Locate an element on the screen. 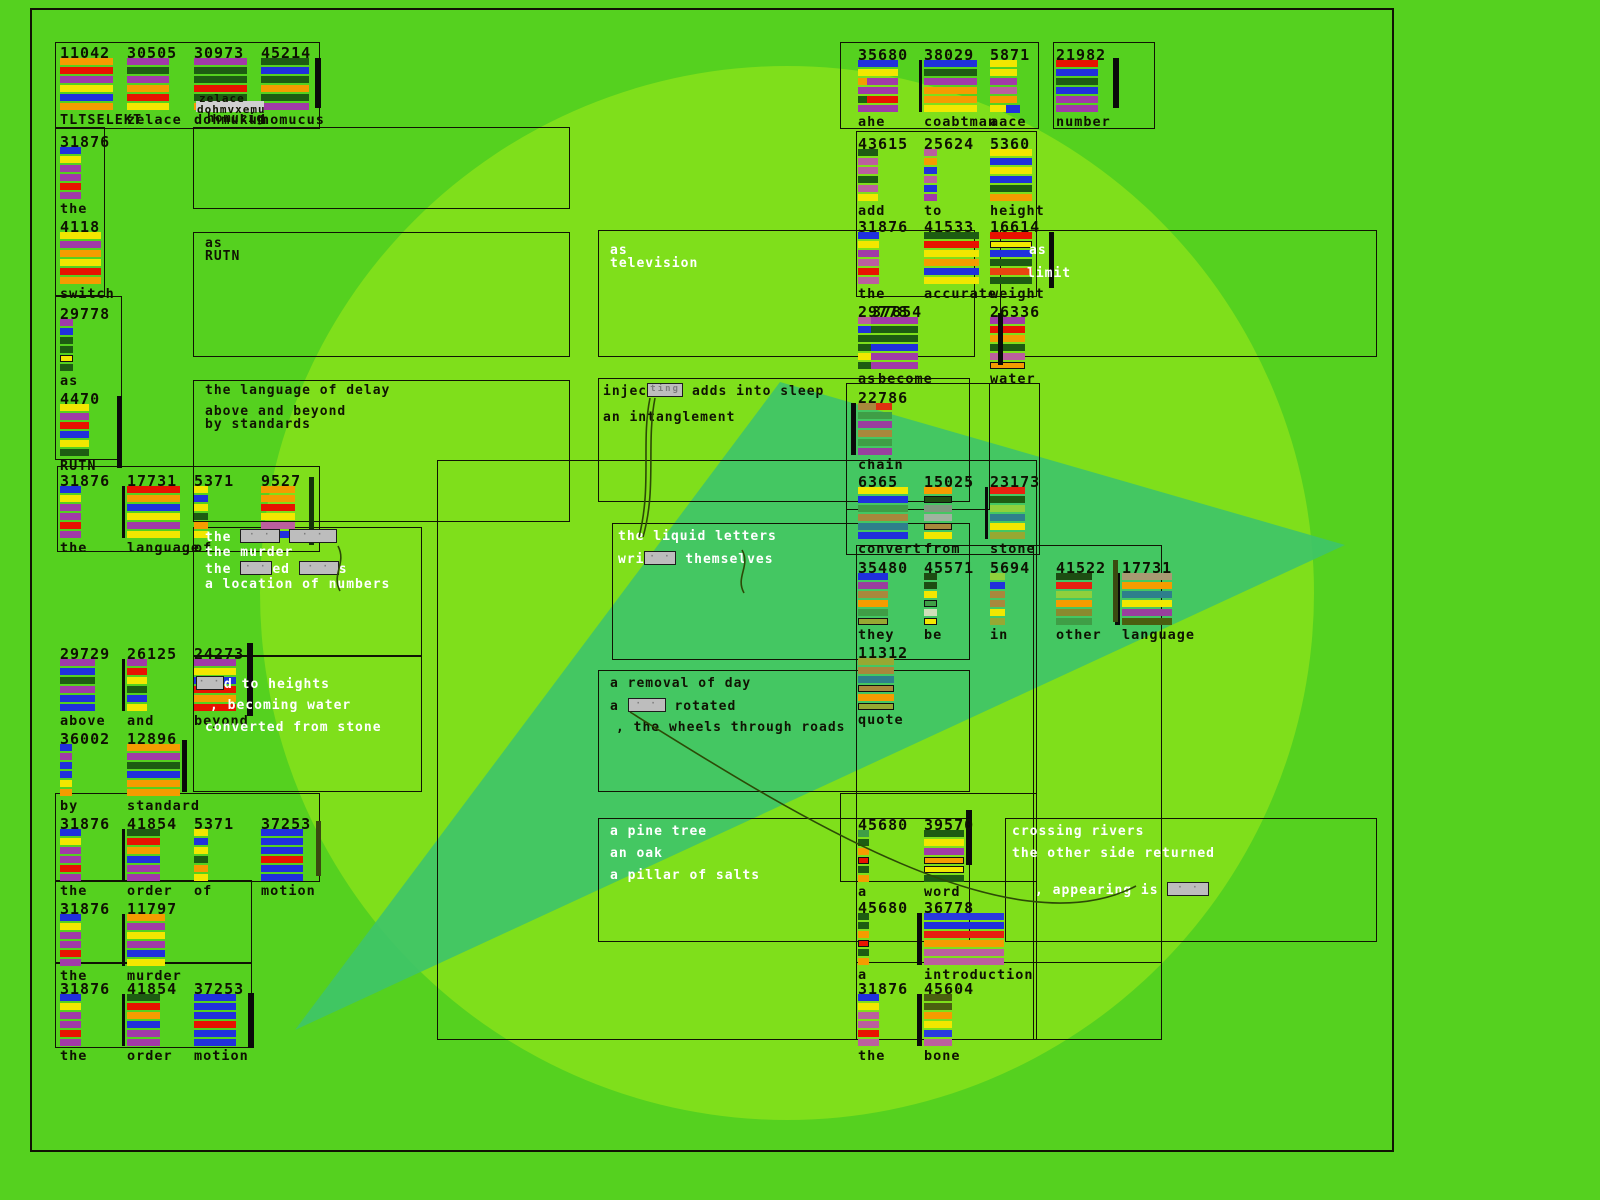  stack-bars-by is located at coordinates (66, 771).